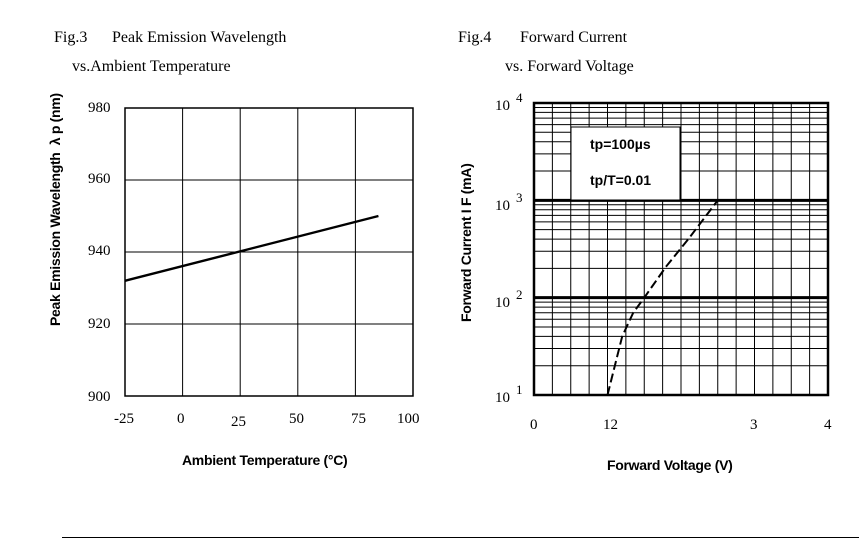  Describe the element at coordinates (574, 37) in the screenshot. I see `fig4-caption-title: Forward Current` at that location.